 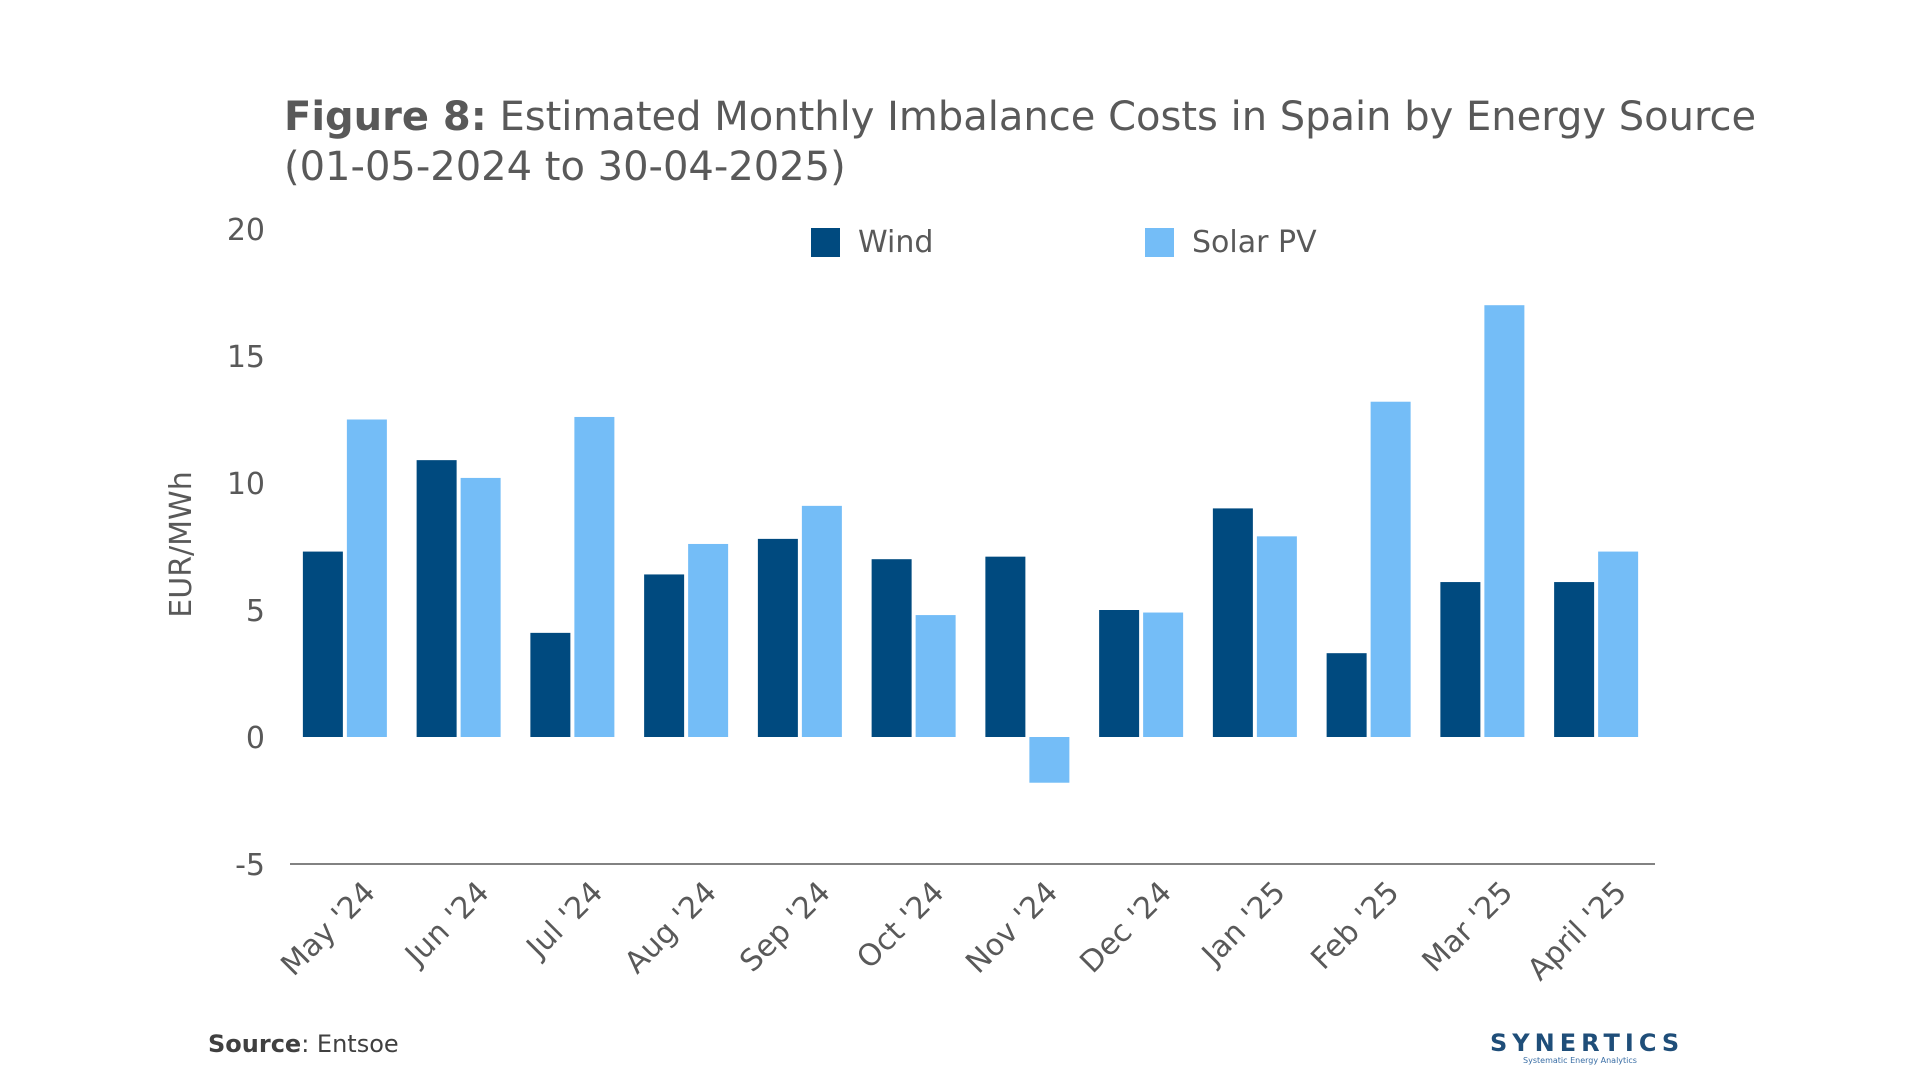 What do you see at coordinates (328, 929) in the screenshot?
I see `x-tick-label: May '24` at bounding box center [328, 929].